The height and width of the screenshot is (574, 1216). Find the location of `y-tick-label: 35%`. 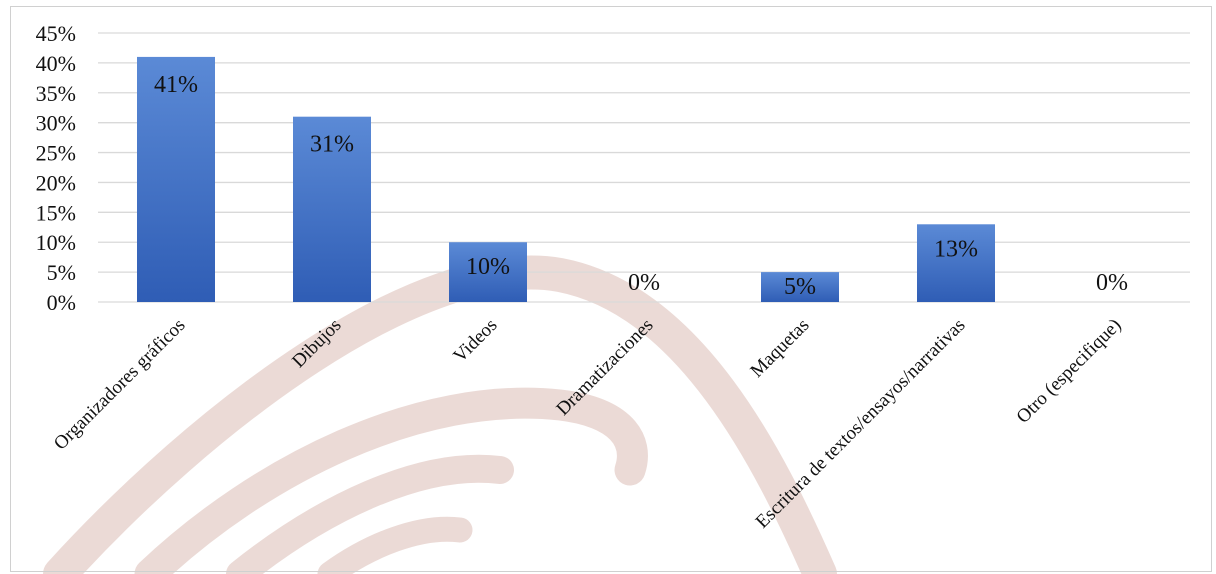

y-tick-label: 35% is located at coordinates (56, 93).